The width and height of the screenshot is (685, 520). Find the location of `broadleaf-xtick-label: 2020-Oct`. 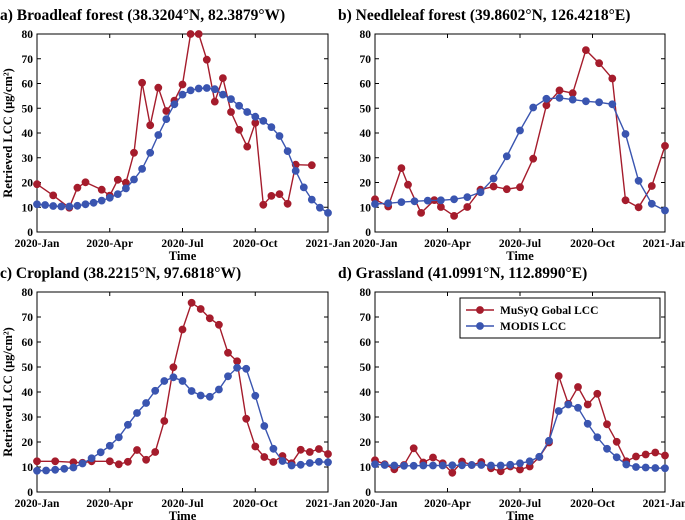

broadleaf-xtick-label: 2020-Oct is located at coordinates (255, 244).